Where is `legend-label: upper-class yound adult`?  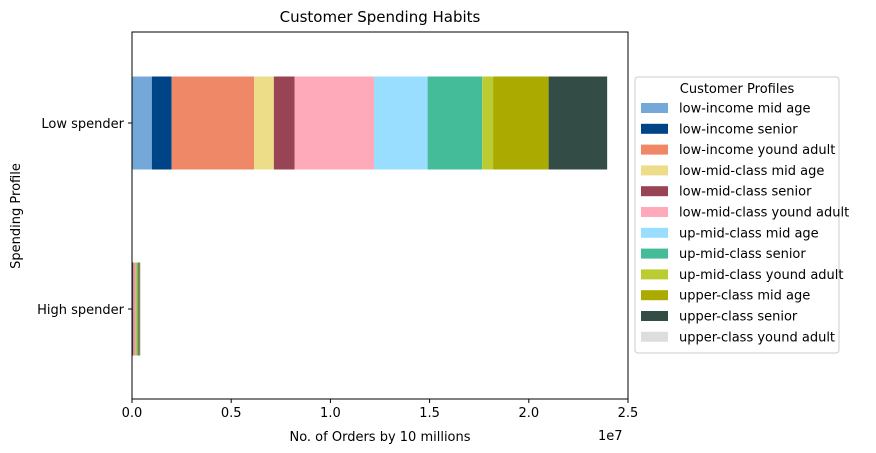 legend-label: upper-class yound adult is located at coordinates (757, 337).